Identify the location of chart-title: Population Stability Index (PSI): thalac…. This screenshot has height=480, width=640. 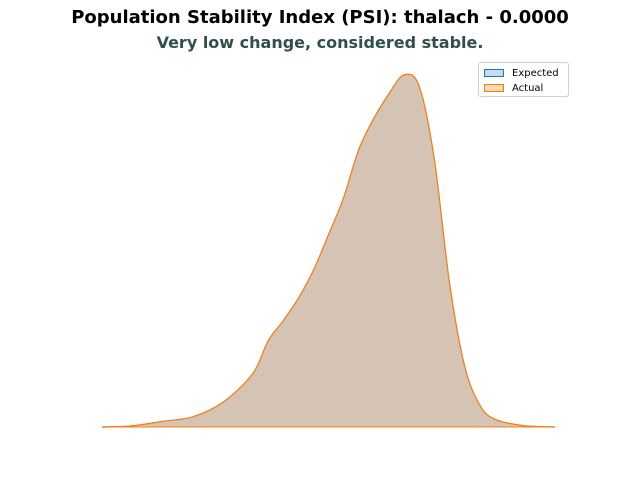
(320, 17).